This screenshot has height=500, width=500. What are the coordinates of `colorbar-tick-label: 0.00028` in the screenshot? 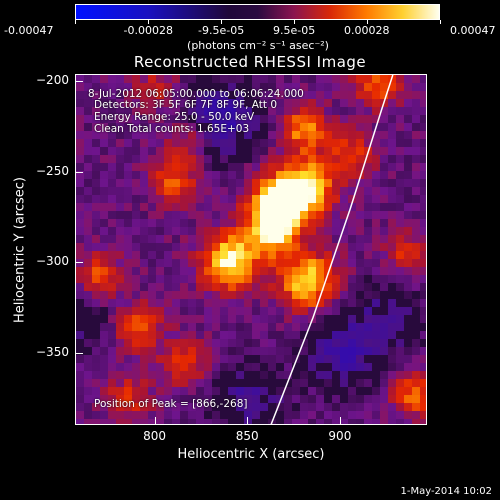 It's located at (367, 30).